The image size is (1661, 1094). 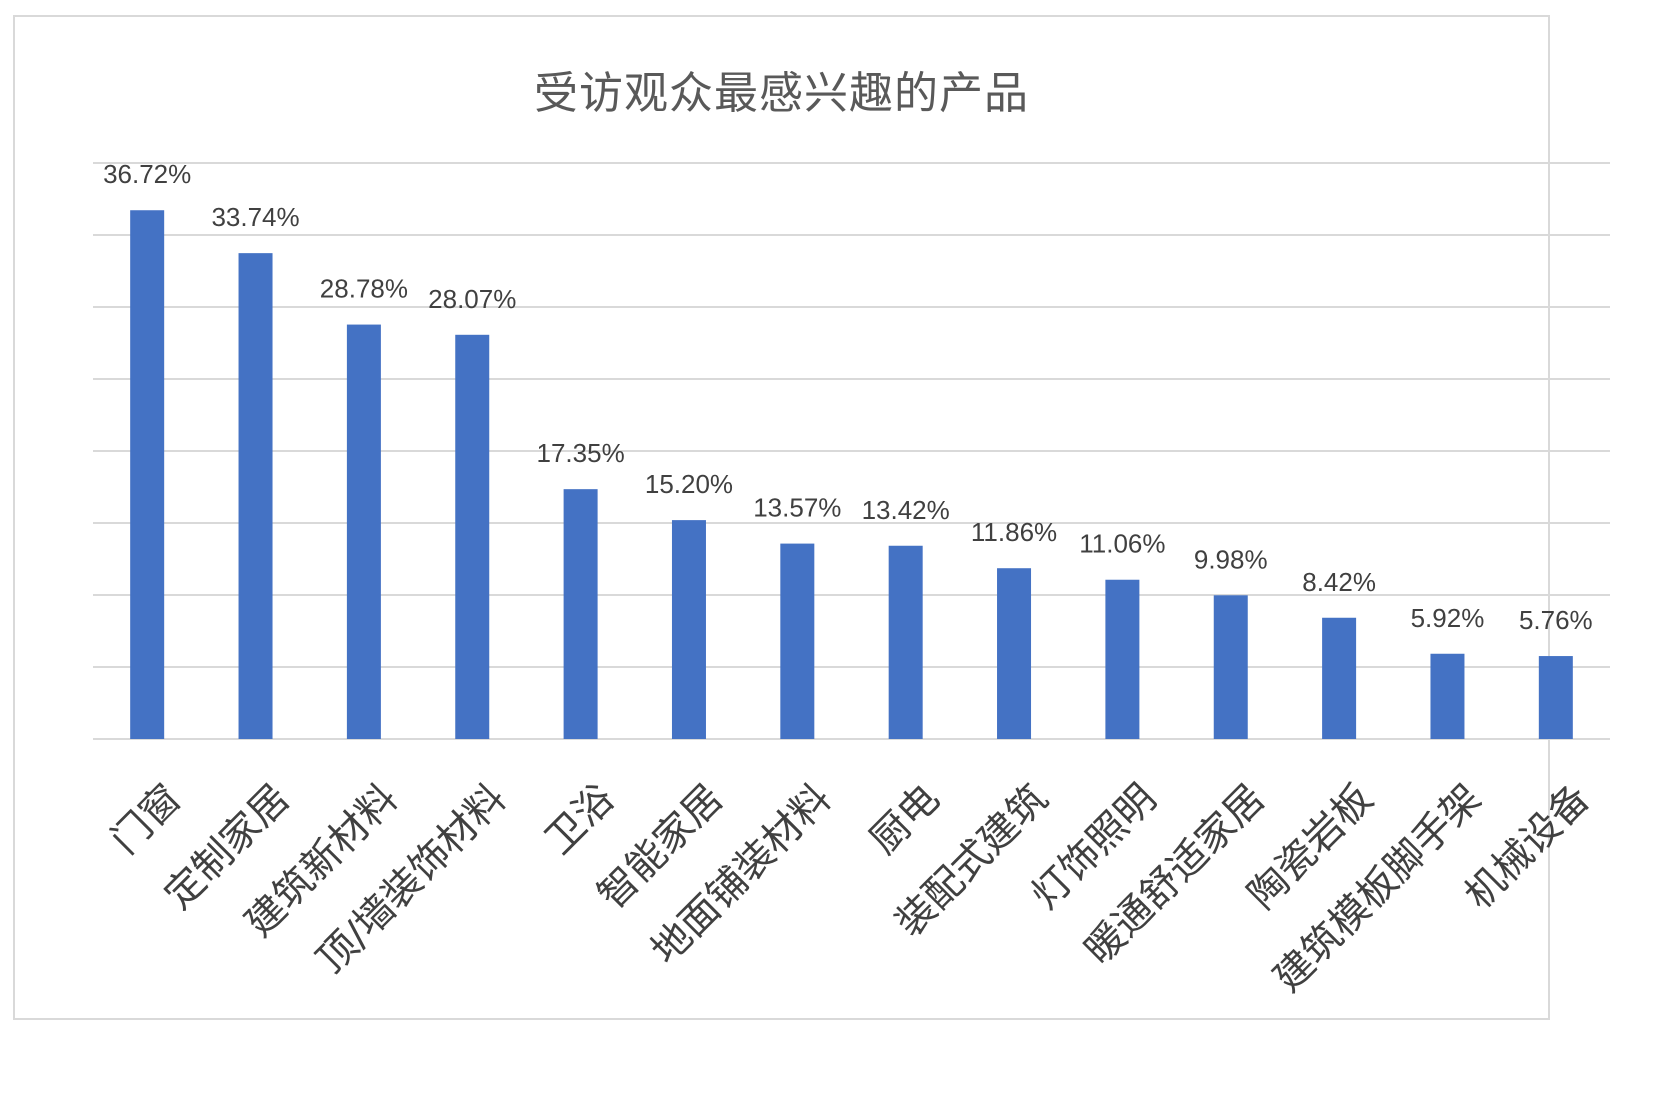 I want to click on data-label: 28.07%, so click(x=472, y=299).